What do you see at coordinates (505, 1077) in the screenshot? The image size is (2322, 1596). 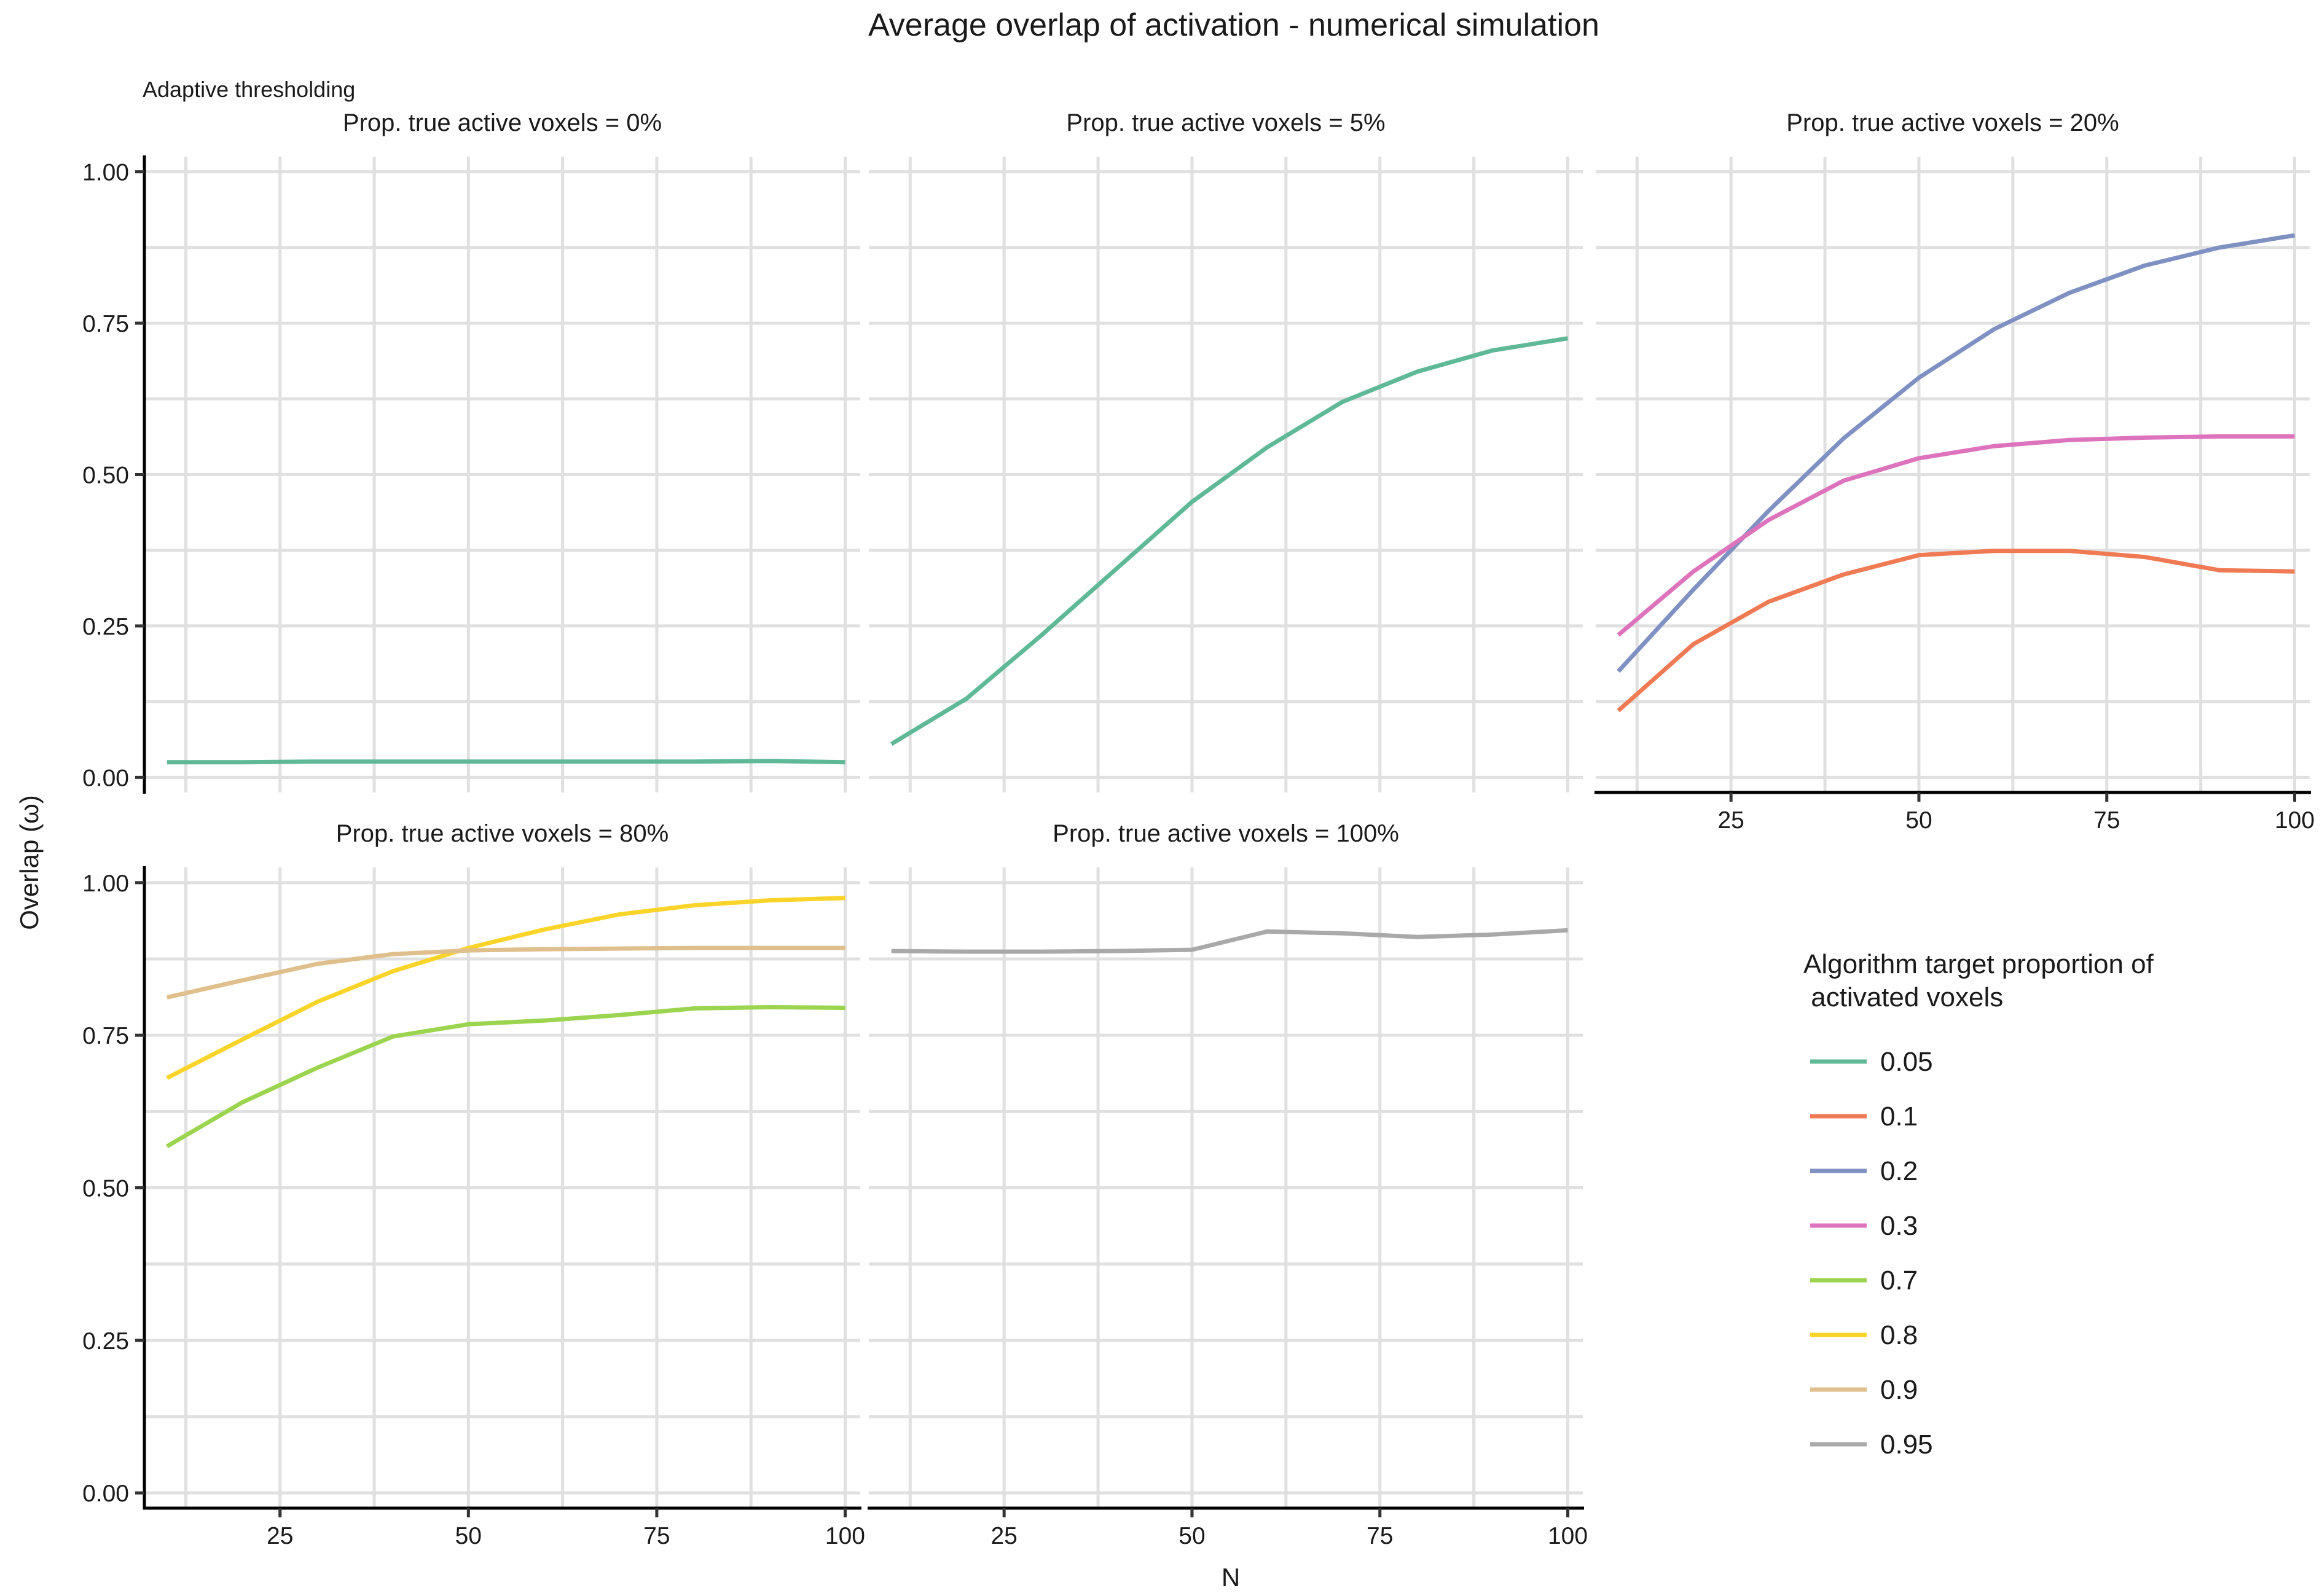 I see `series-line-0.7` at bounding box center [505, 1077].